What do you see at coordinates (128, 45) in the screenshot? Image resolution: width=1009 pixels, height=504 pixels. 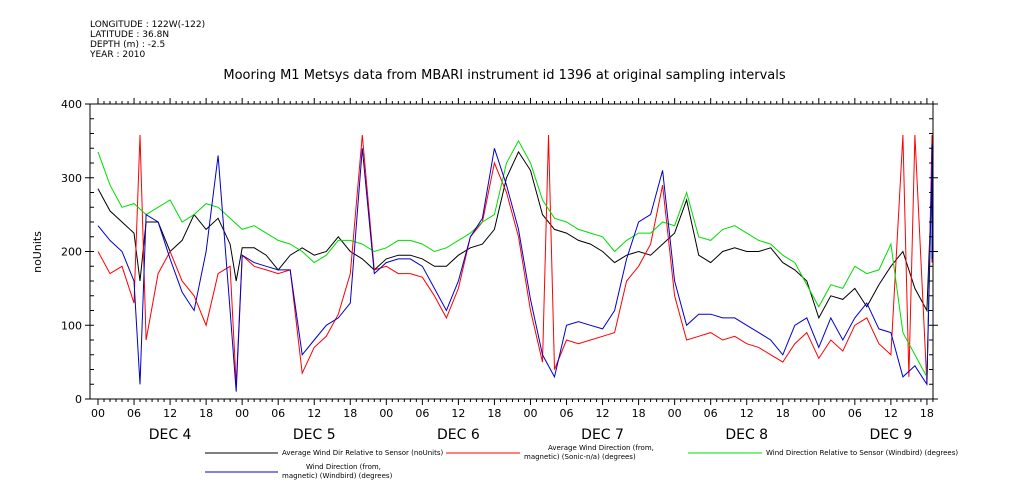 I see `meta-depth: DEPTH (m) : -2.5` at bounding box center [128, 45].